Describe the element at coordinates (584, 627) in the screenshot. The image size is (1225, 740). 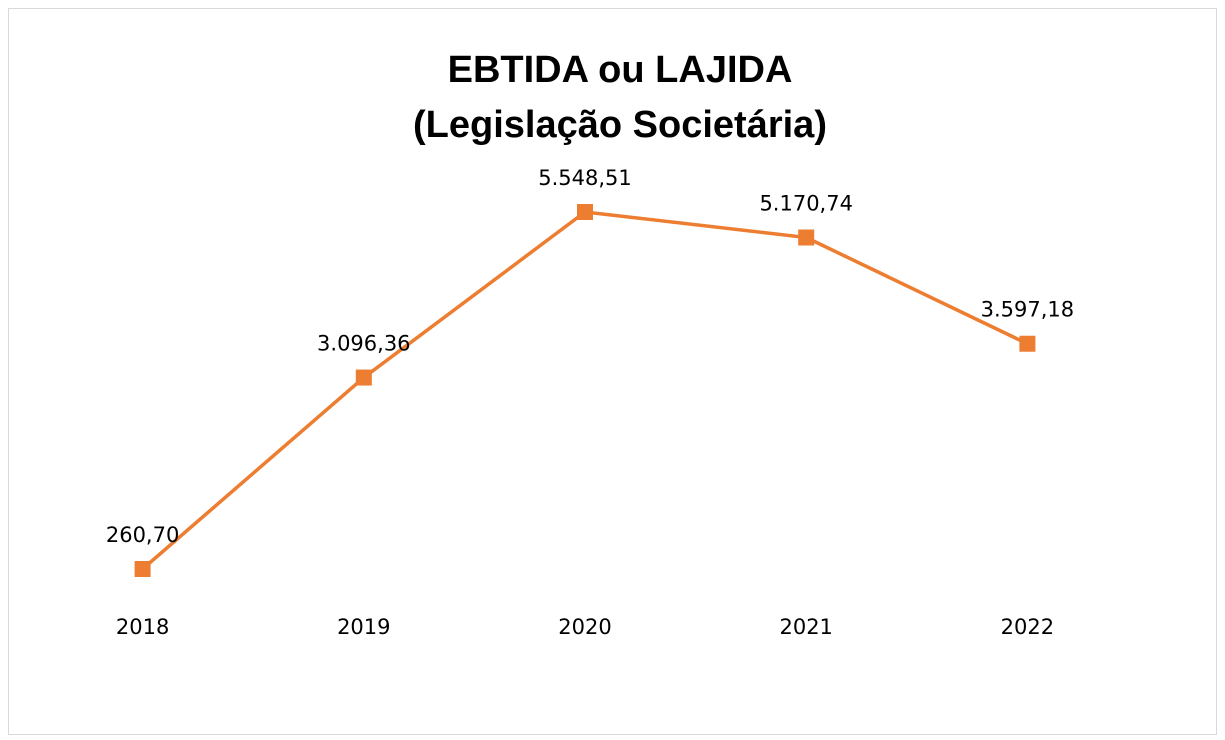
I see `x-tick-label: 2020` at that location.